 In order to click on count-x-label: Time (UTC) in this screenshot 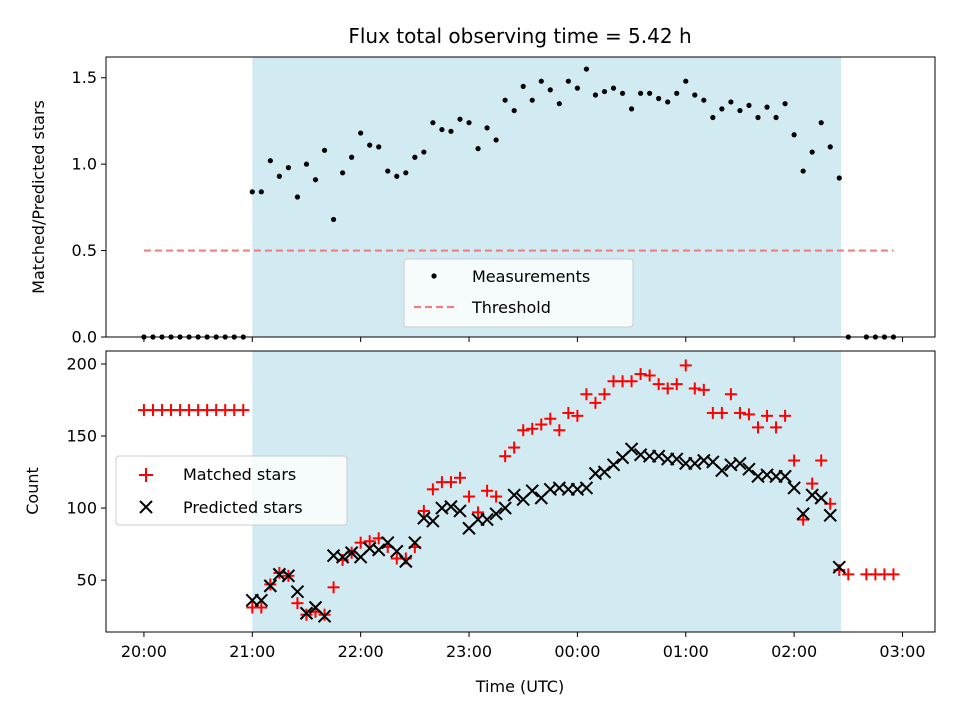, I will do `click(519, 686)`.